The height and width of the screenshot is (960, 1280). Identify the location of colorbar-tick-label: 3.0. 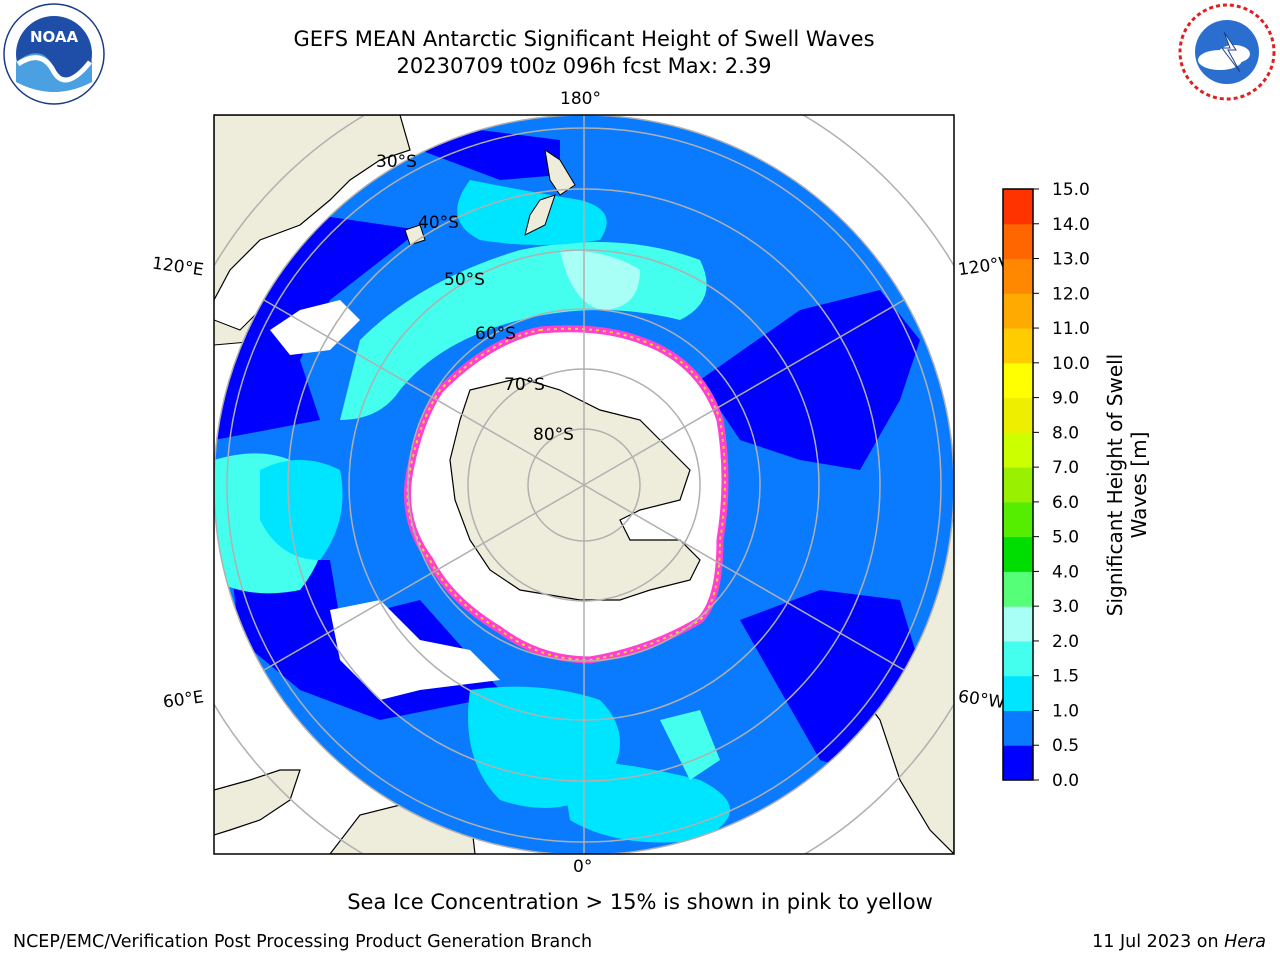
(1065, 607).